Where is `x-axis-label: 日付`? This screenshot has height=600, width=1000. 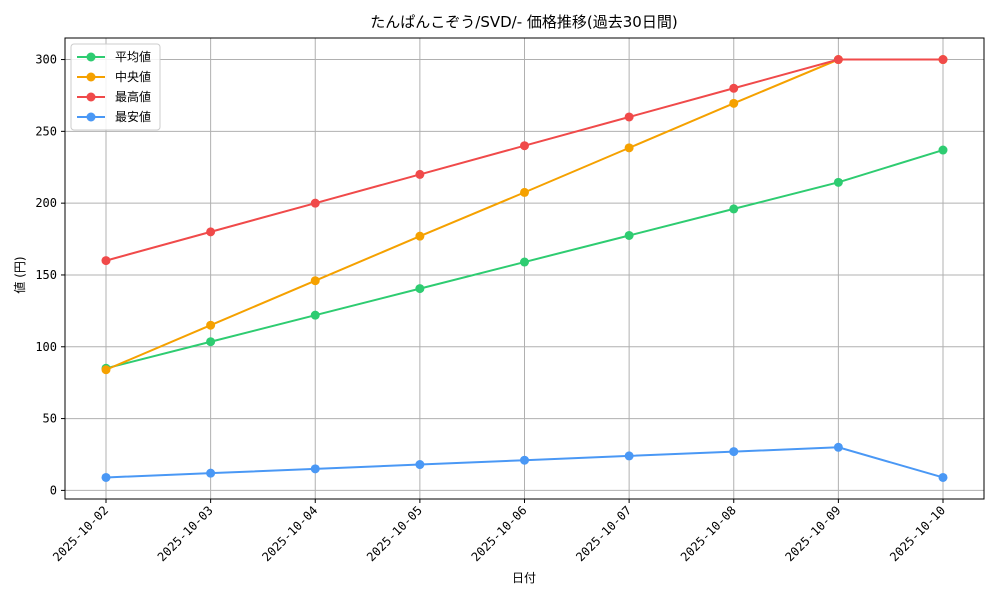
x-axis-label: 日付 is located at coordinates (524, 578).